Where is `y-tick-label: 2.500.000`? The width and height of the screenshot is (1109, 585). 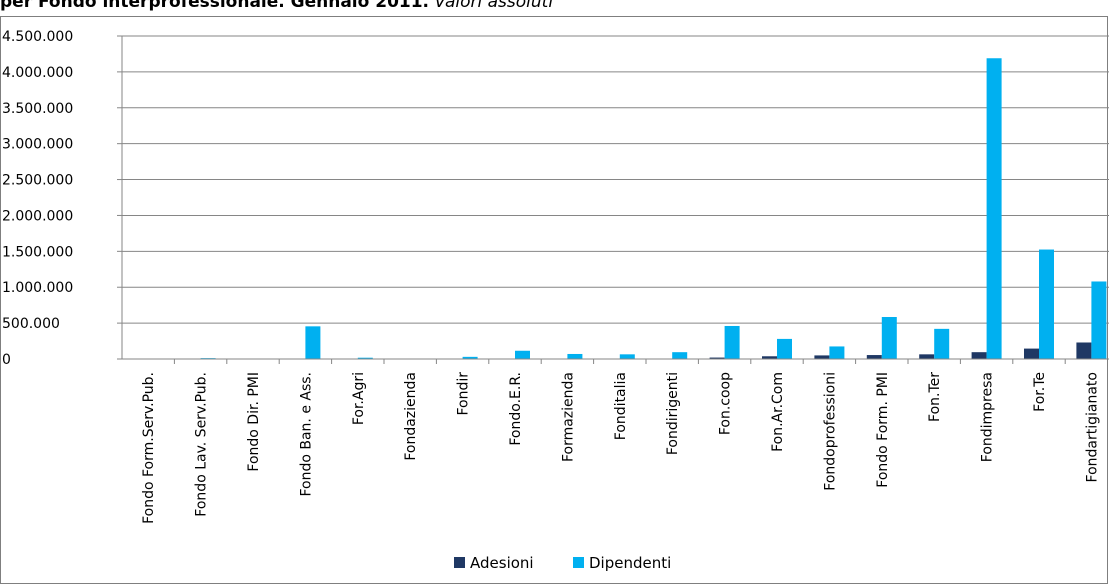 y-tick-label: 2.500.000 is located at coordinates (37, 181).